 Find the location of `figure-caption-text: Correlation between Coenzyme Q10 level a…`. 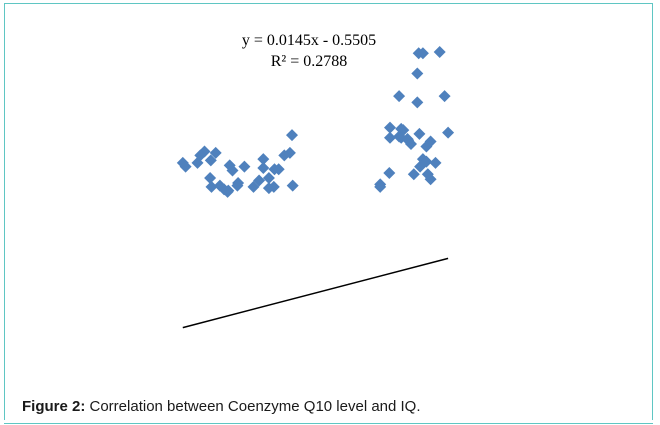

figure-caption-text: Correlation between Coenzyme Q10 level a… is located at coordinates (253, 406).